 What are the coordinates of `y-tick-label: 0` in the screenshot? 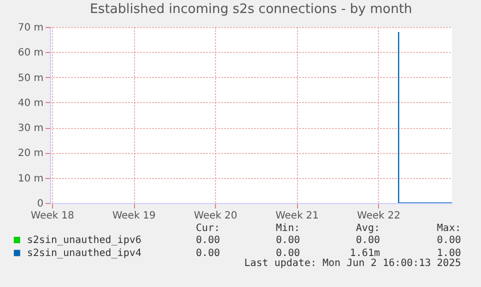 It's located at (40, 204).